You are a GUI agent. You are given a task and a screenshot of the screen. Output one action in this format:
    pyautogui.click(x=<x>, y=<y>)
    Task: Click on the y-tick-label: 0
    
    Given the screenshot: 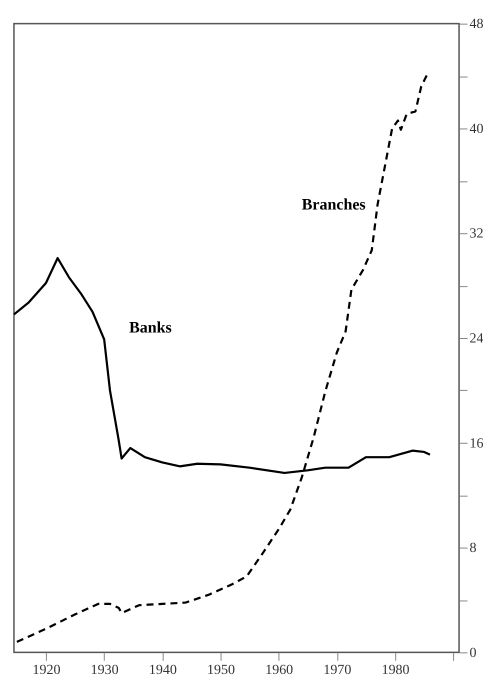 What is the action you would take?
    pyautogui.click(x=473, y=653)
    